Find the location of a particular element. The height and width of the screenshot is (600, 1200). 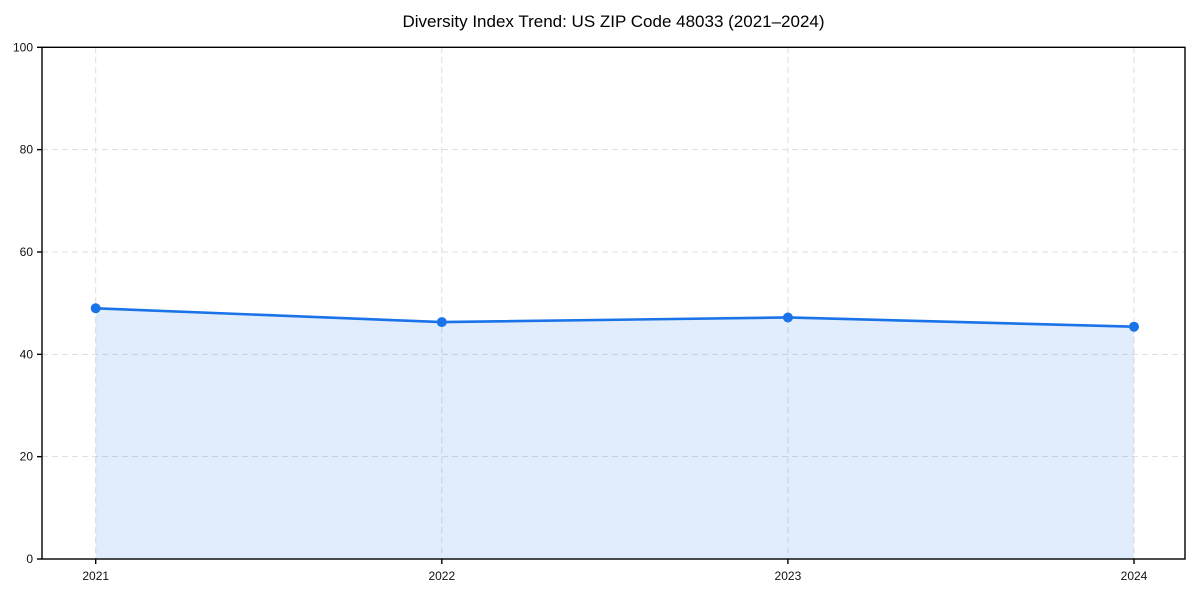

y-tick-label: 20 is located at coordinates (27, 457).